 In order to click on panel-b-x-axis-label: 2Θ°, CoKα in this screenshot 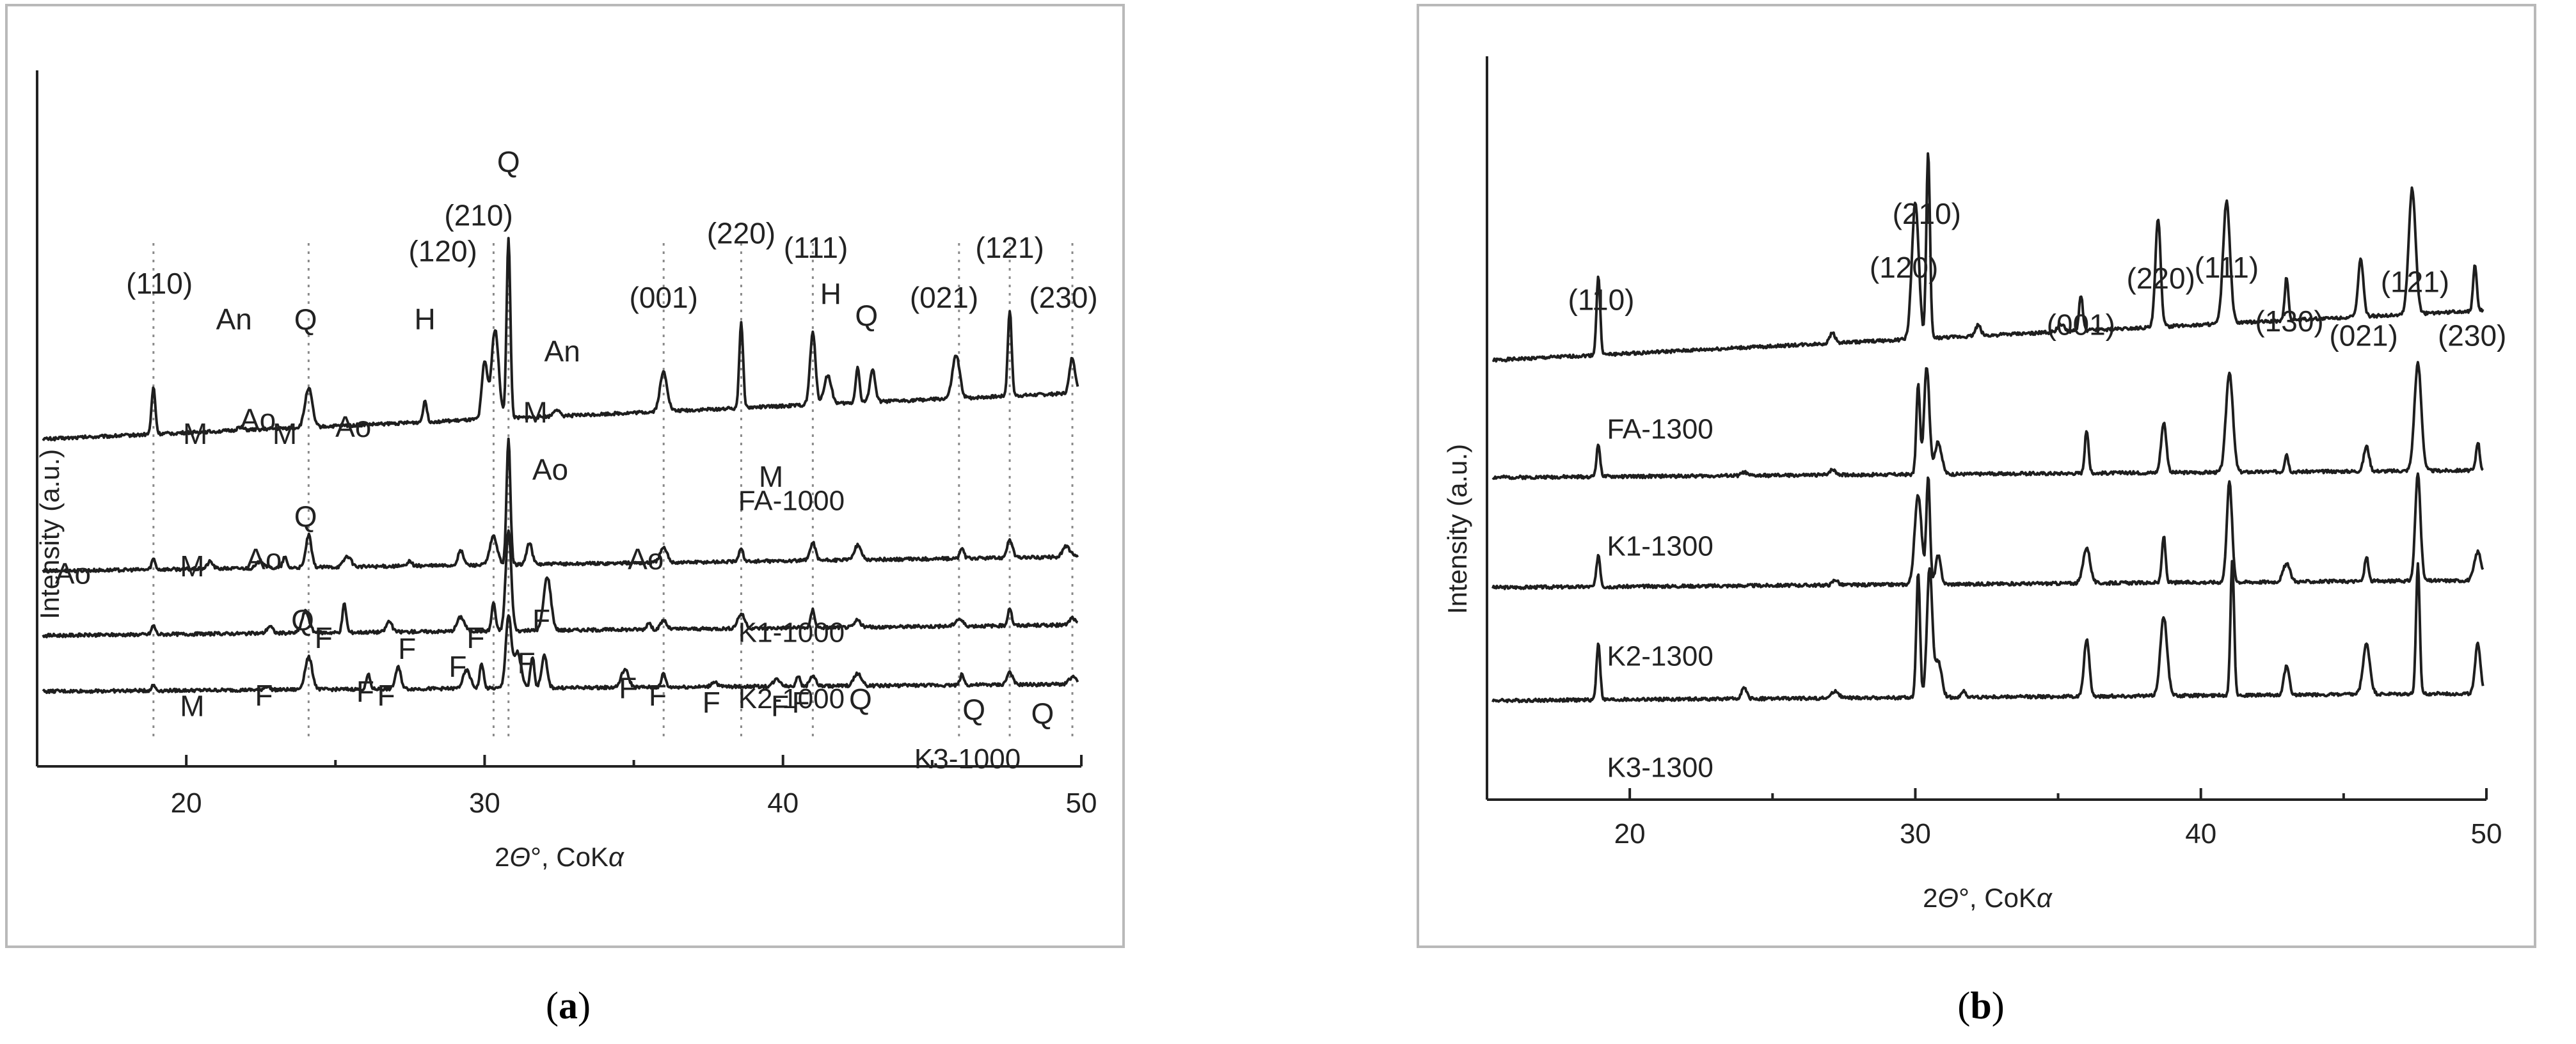, I will do `click(1988, 898)`.